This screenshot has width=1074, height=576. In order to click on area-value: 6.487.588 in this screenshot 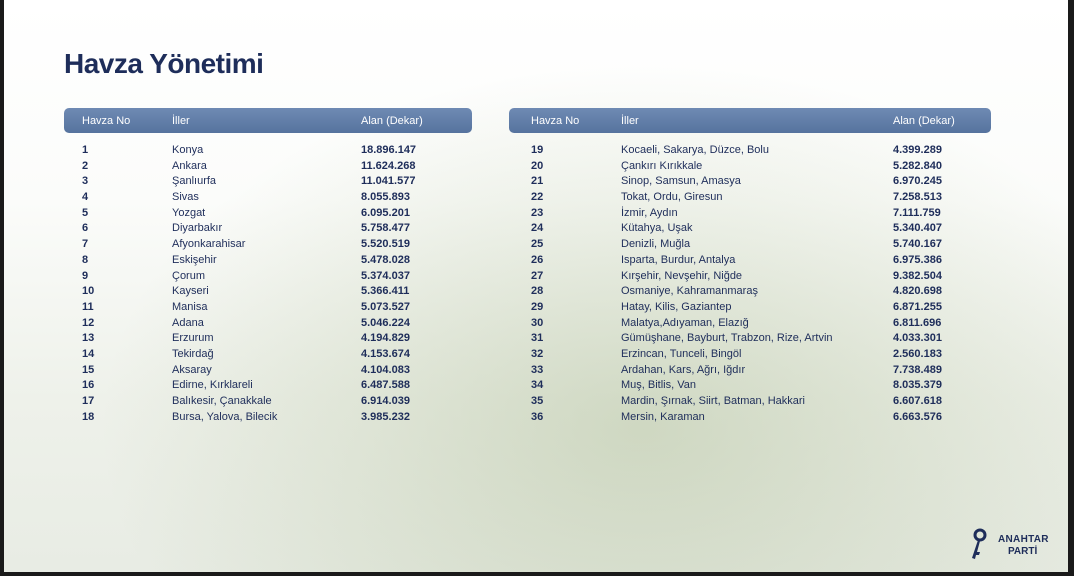, I will do `click(385, 385)`.